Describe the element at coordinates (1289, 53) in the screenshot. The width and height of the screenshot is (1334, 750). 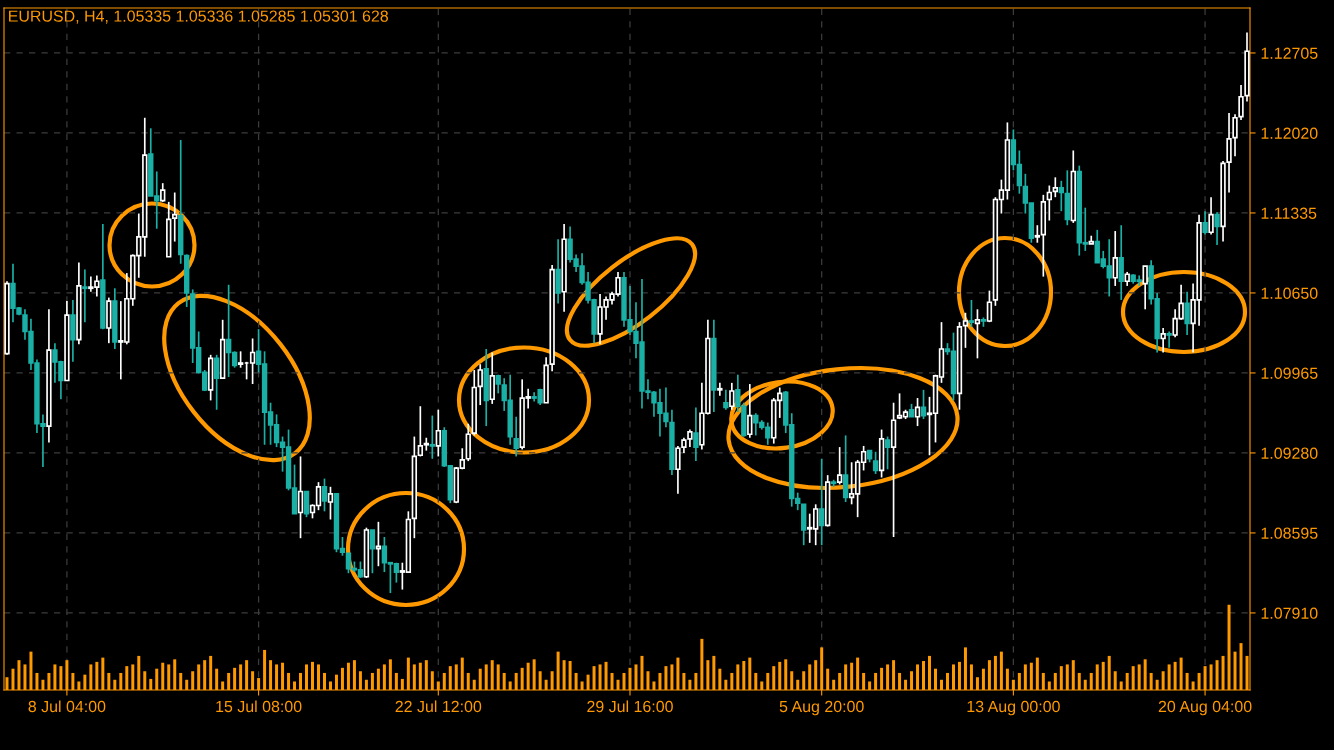
I see `y-tick-label: 1.12705` at that location.